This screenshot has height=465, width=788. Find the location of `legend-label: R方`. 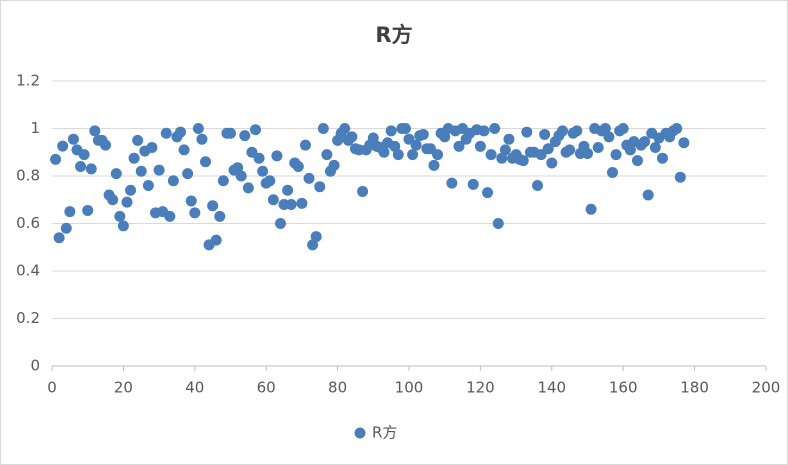

legend-label: R方 is located at coordinates (384, 433).